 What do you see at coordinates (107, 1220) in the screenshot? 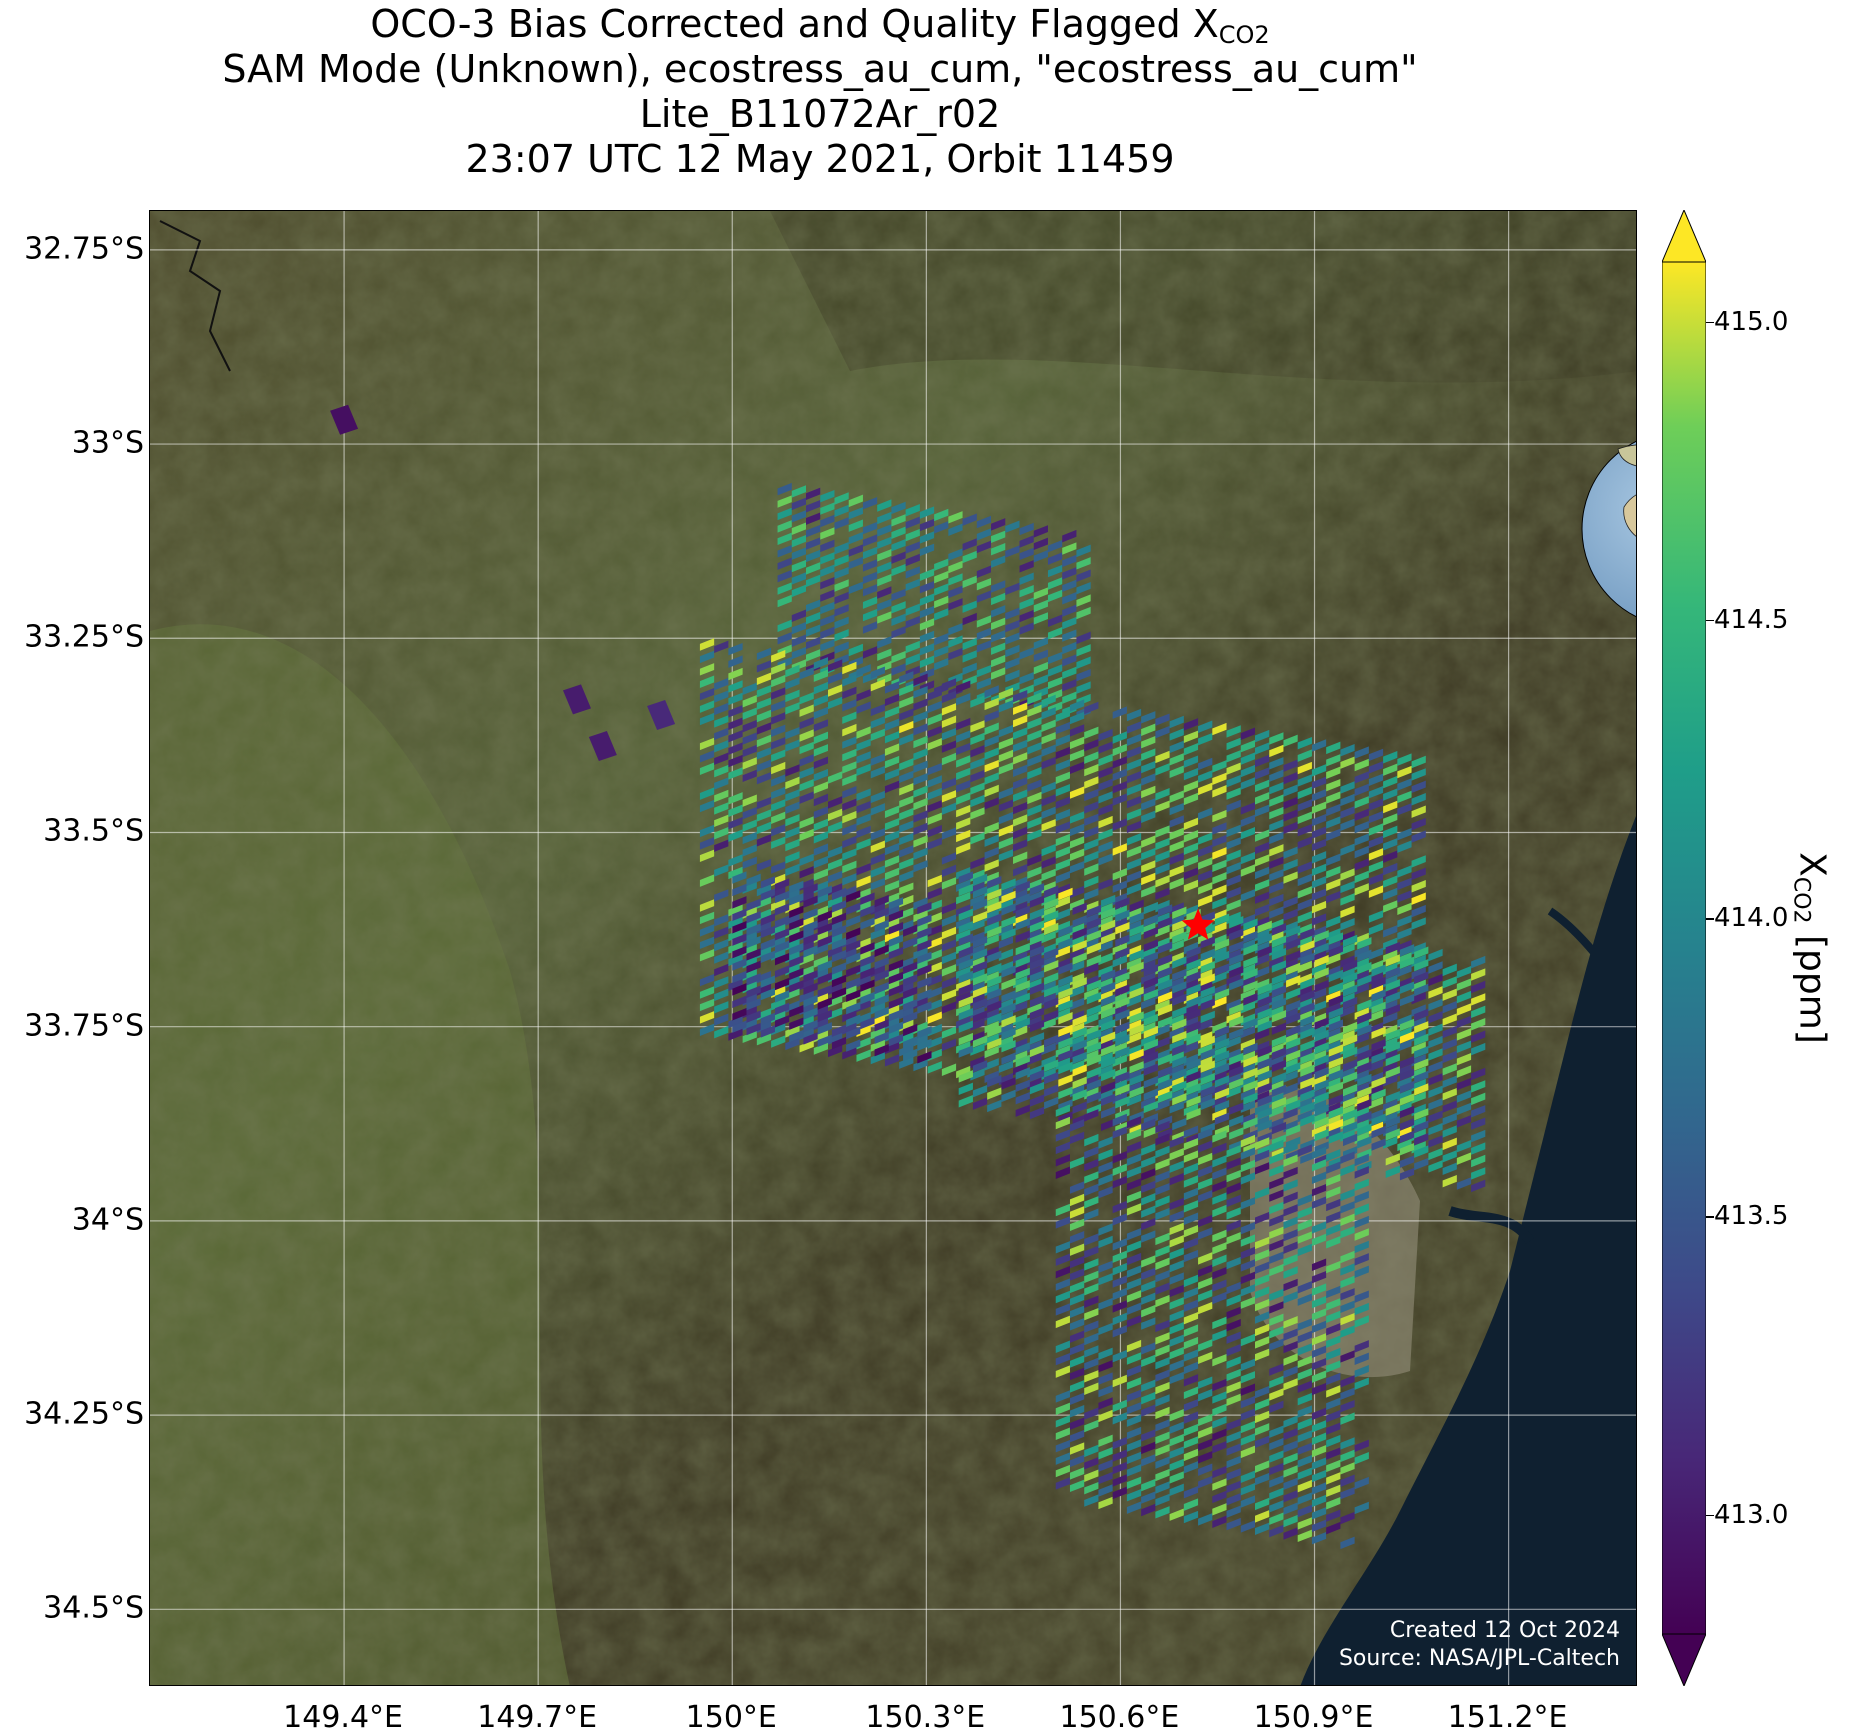
I see `lat-tick-label: 34°S` at bounding box center [107, 1220].